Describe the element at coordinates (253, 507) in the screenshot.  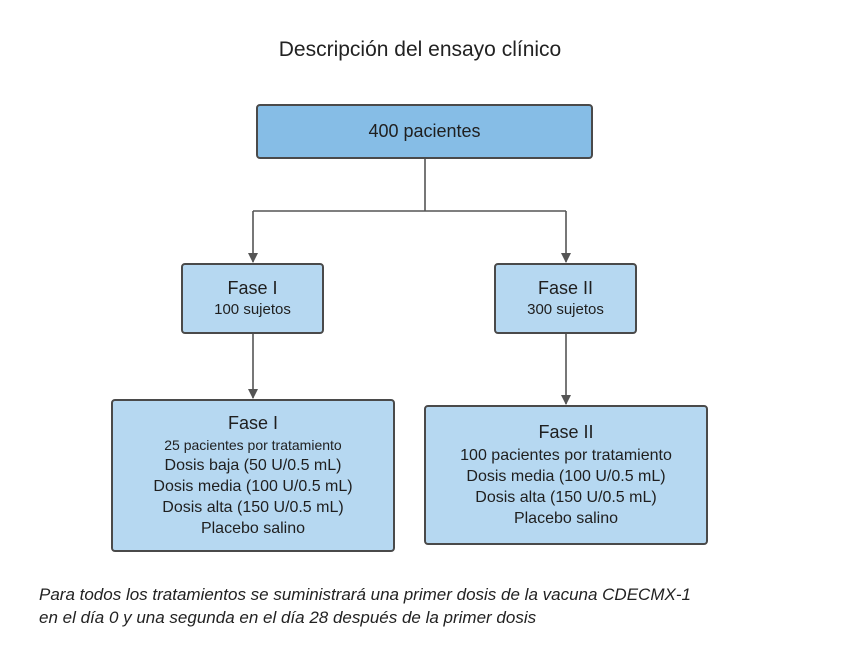
I see `detail1-line: Dosis alta (150 U/0.5 mL)` at that location.